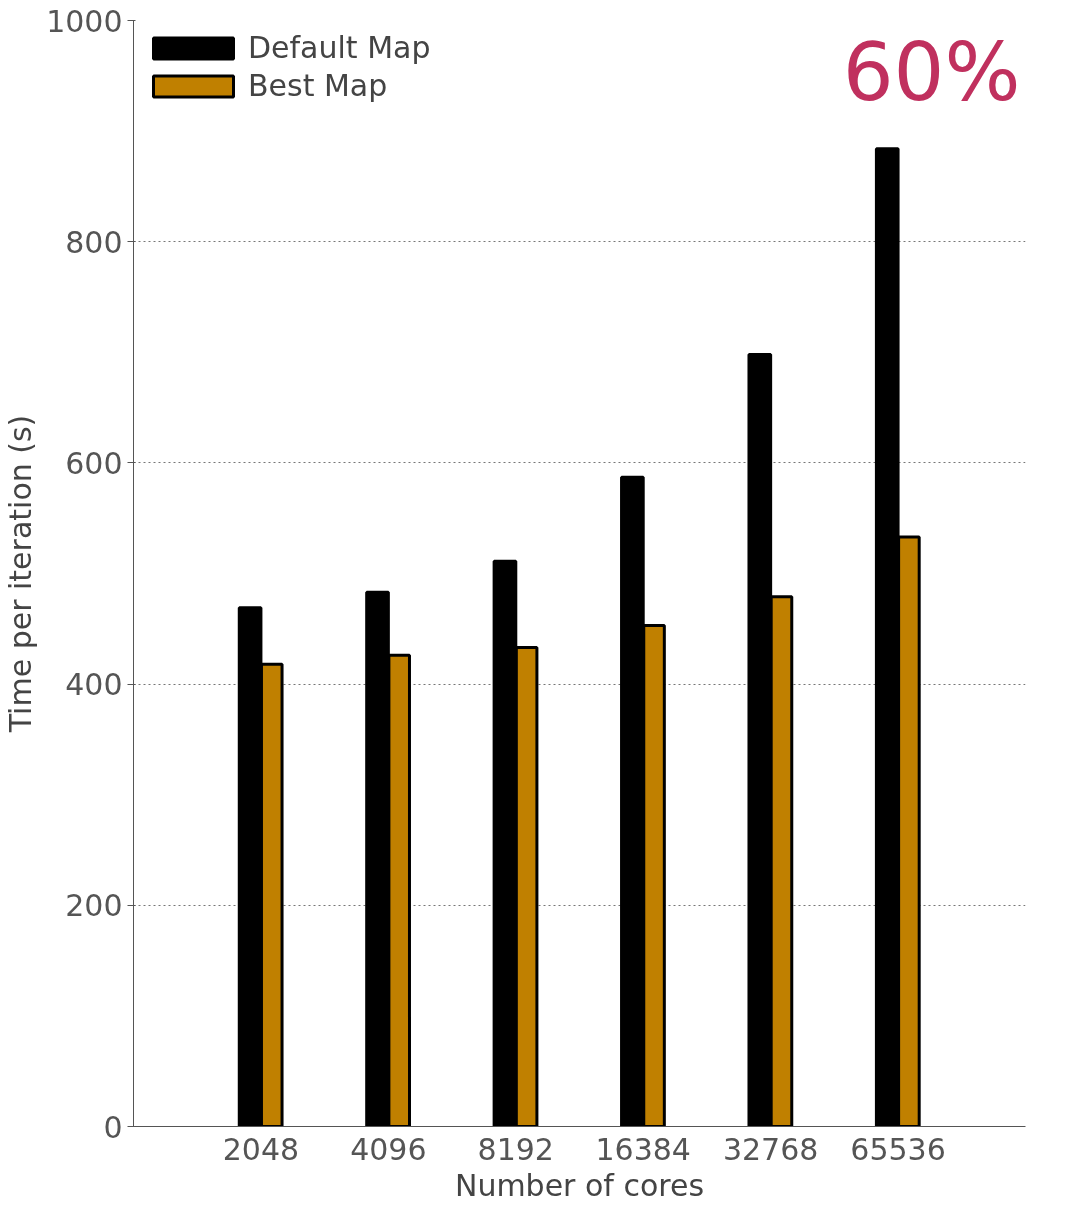  Describe the element at coordinates (770, 1149) in the screenshot. I see `x-tick-label: 32768` at that location.